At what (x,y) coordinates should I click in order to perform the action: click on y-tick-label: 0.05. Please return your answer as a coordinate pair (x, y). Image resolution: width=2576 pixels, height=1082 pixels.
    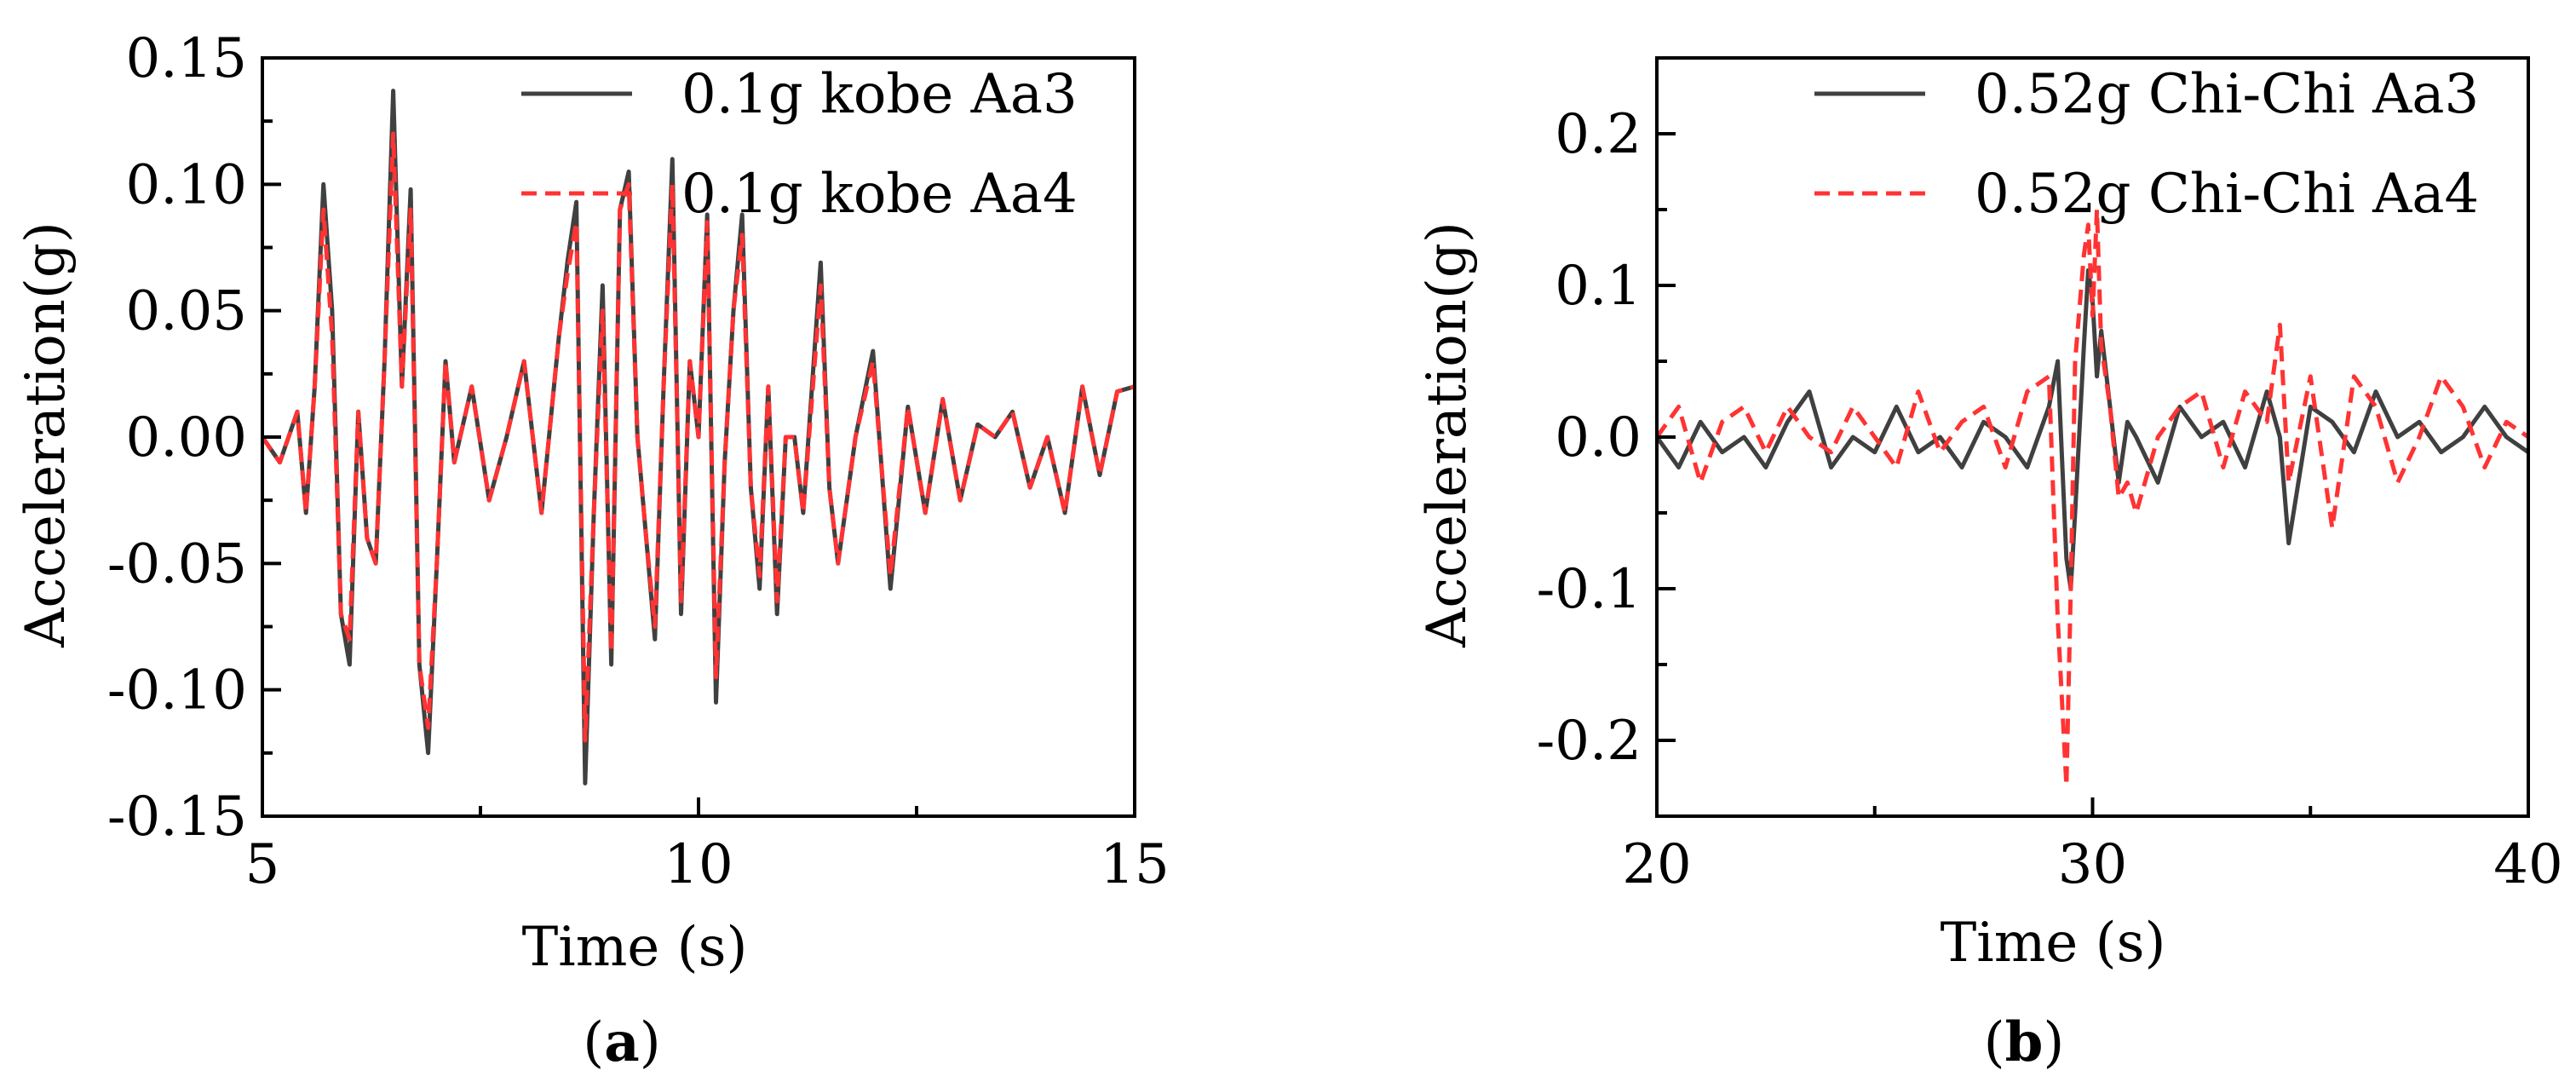
    Looking at the image, I should click on (187, 311).